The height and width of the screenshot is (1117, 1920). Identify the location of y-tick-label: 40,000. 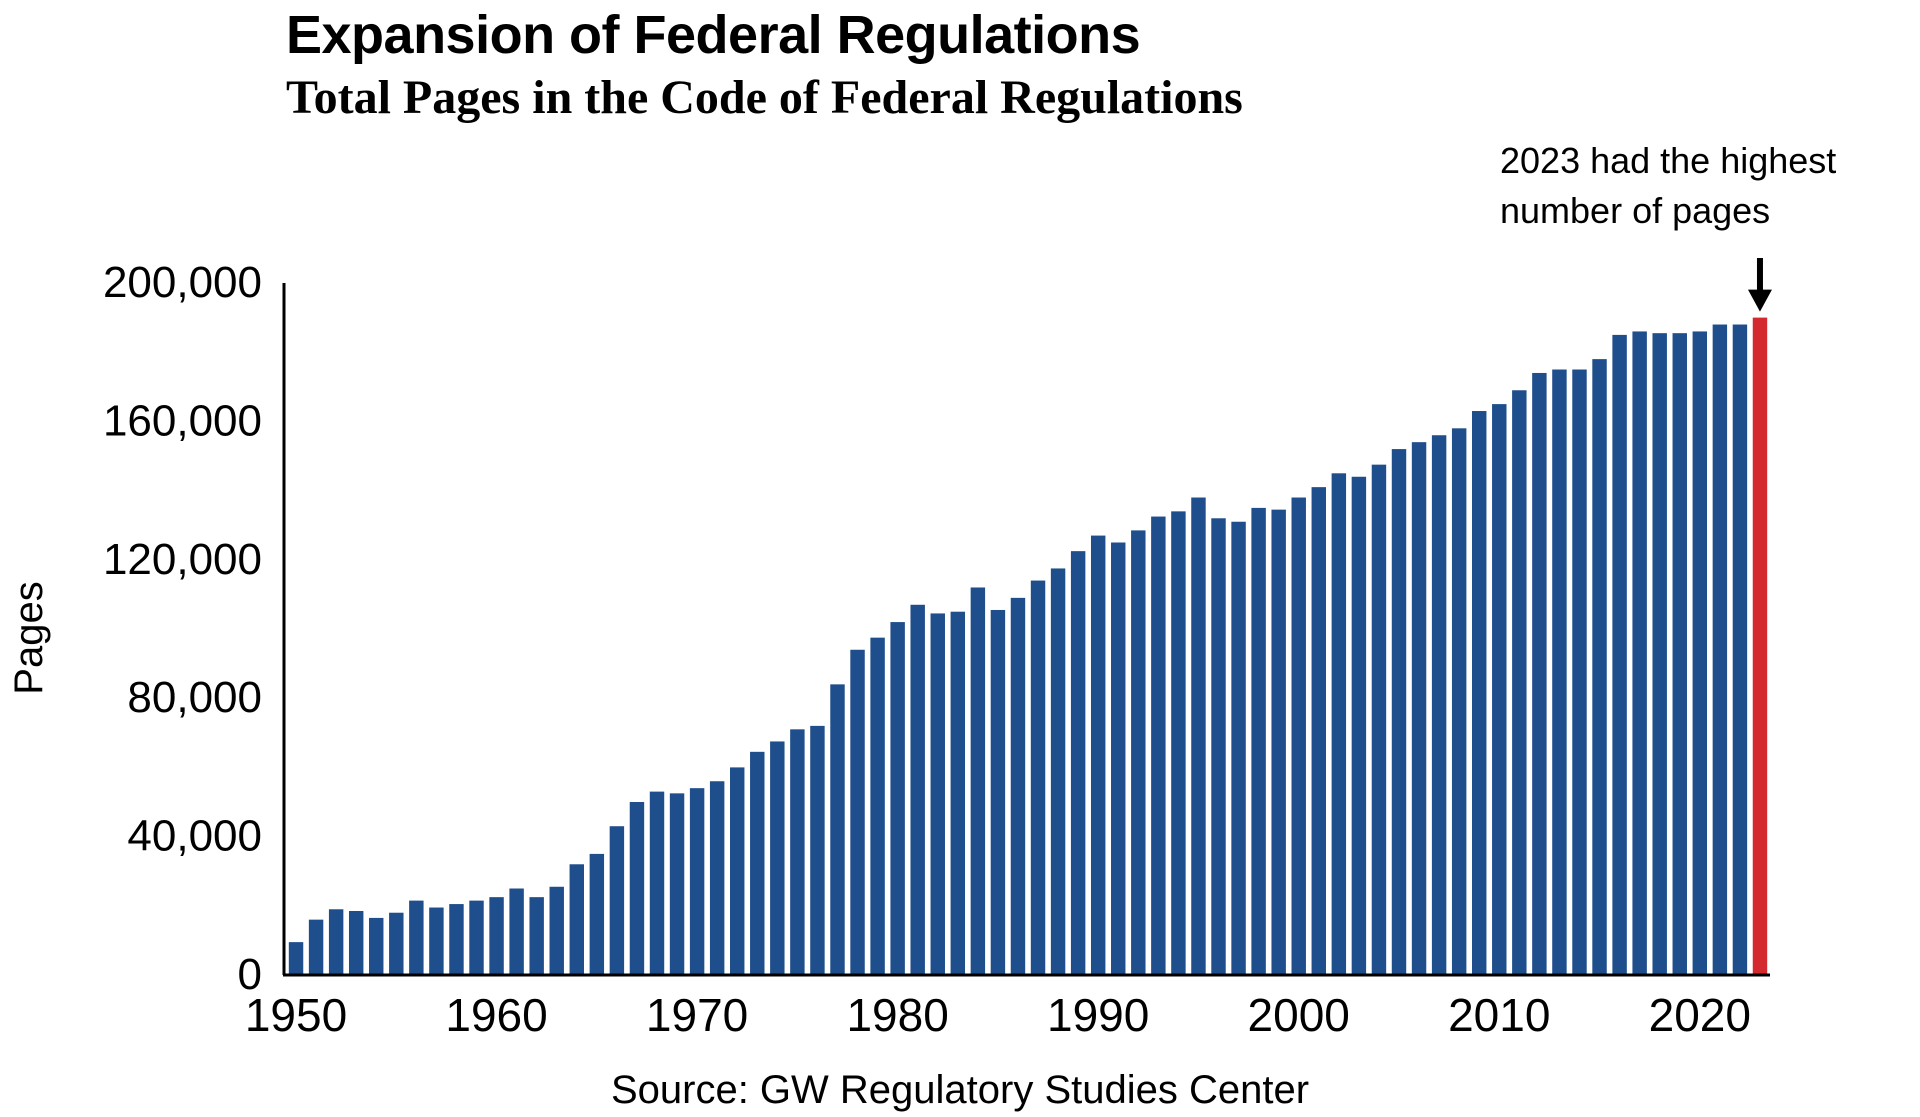
(194, 836).